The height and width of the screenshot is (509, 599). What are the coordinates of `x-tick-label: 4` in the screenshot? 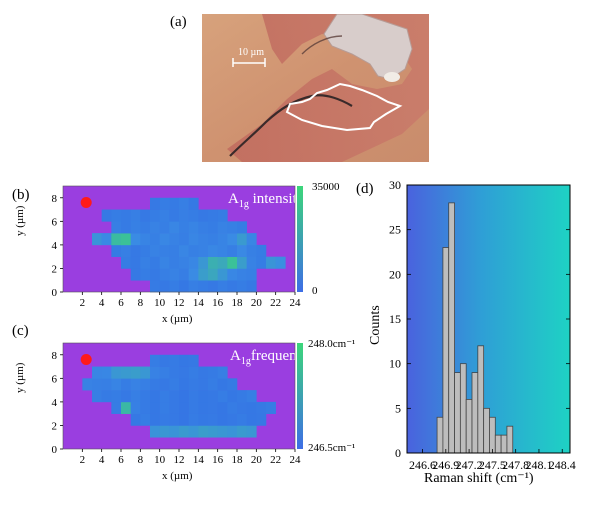 It's located at (102, 460).